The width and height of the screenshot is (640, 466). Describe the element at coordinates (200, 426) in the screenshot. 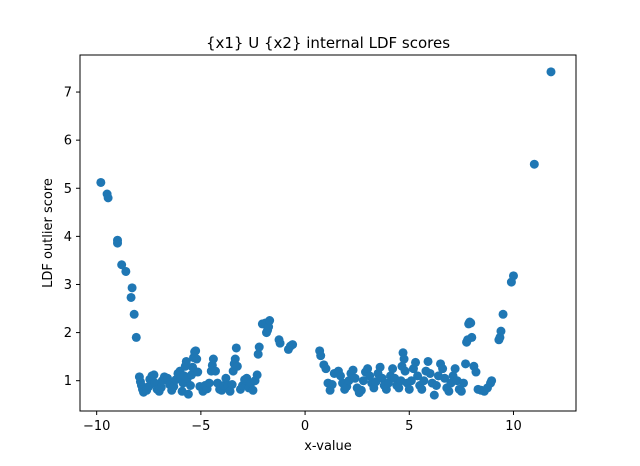

I see `x-tick-label: −5` at that location.